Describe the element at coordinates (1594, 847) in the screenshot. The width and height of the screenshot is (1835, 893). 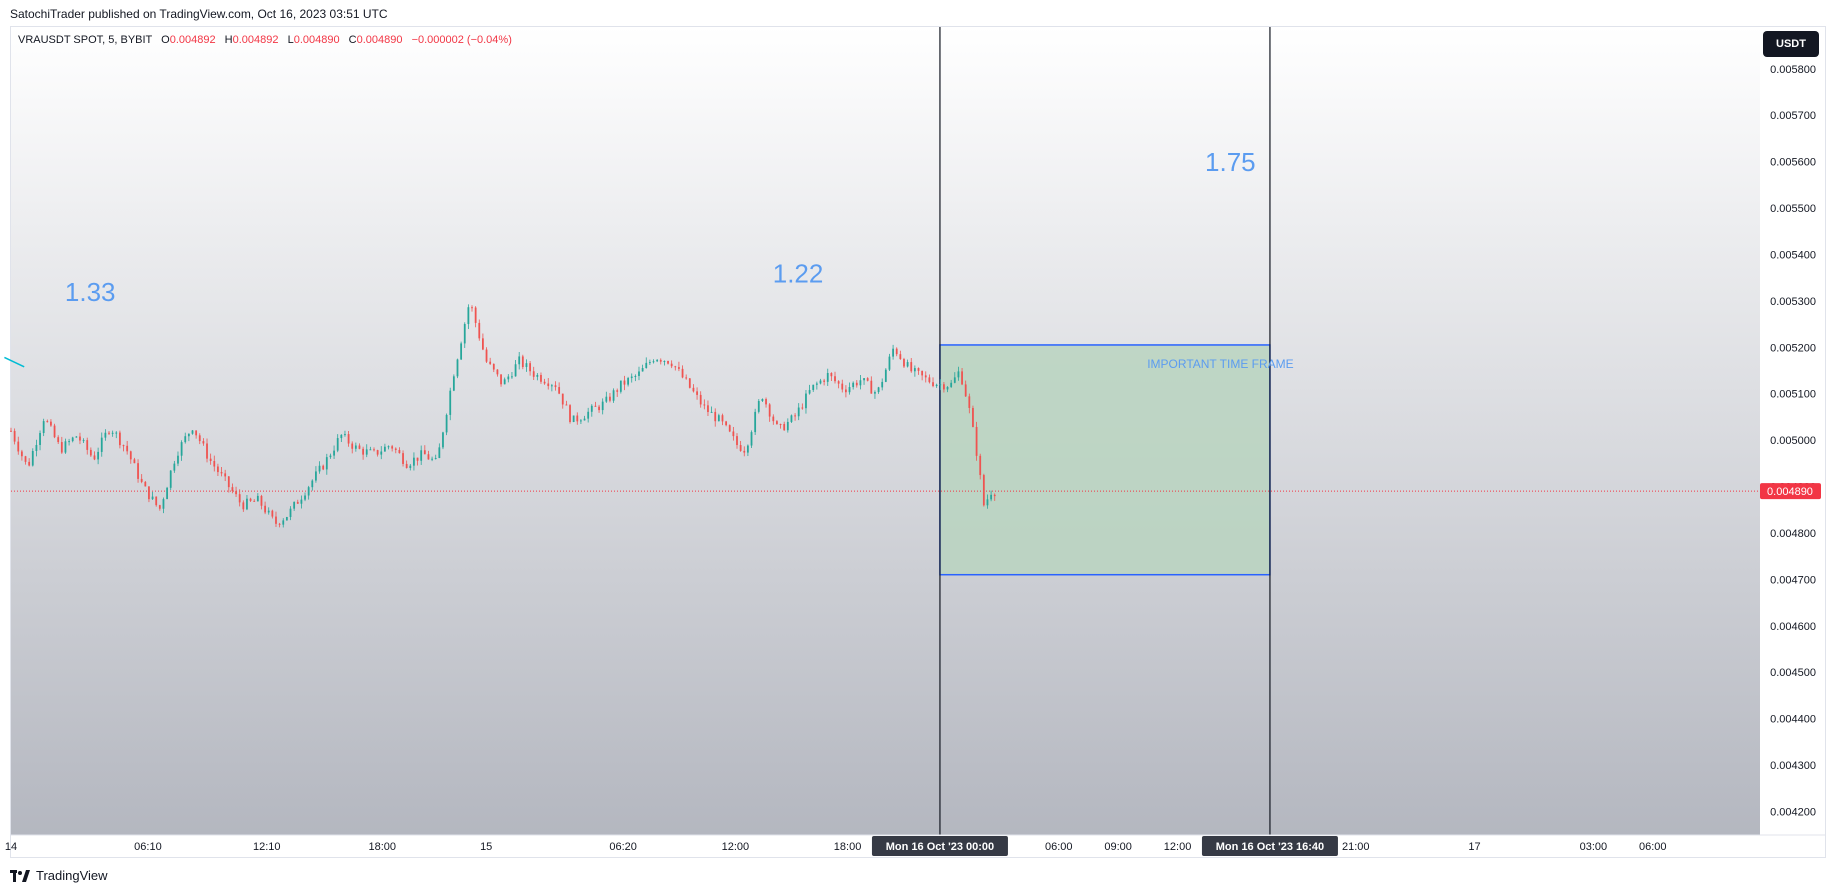
I see `x-tick-label: 03:00` at that location.